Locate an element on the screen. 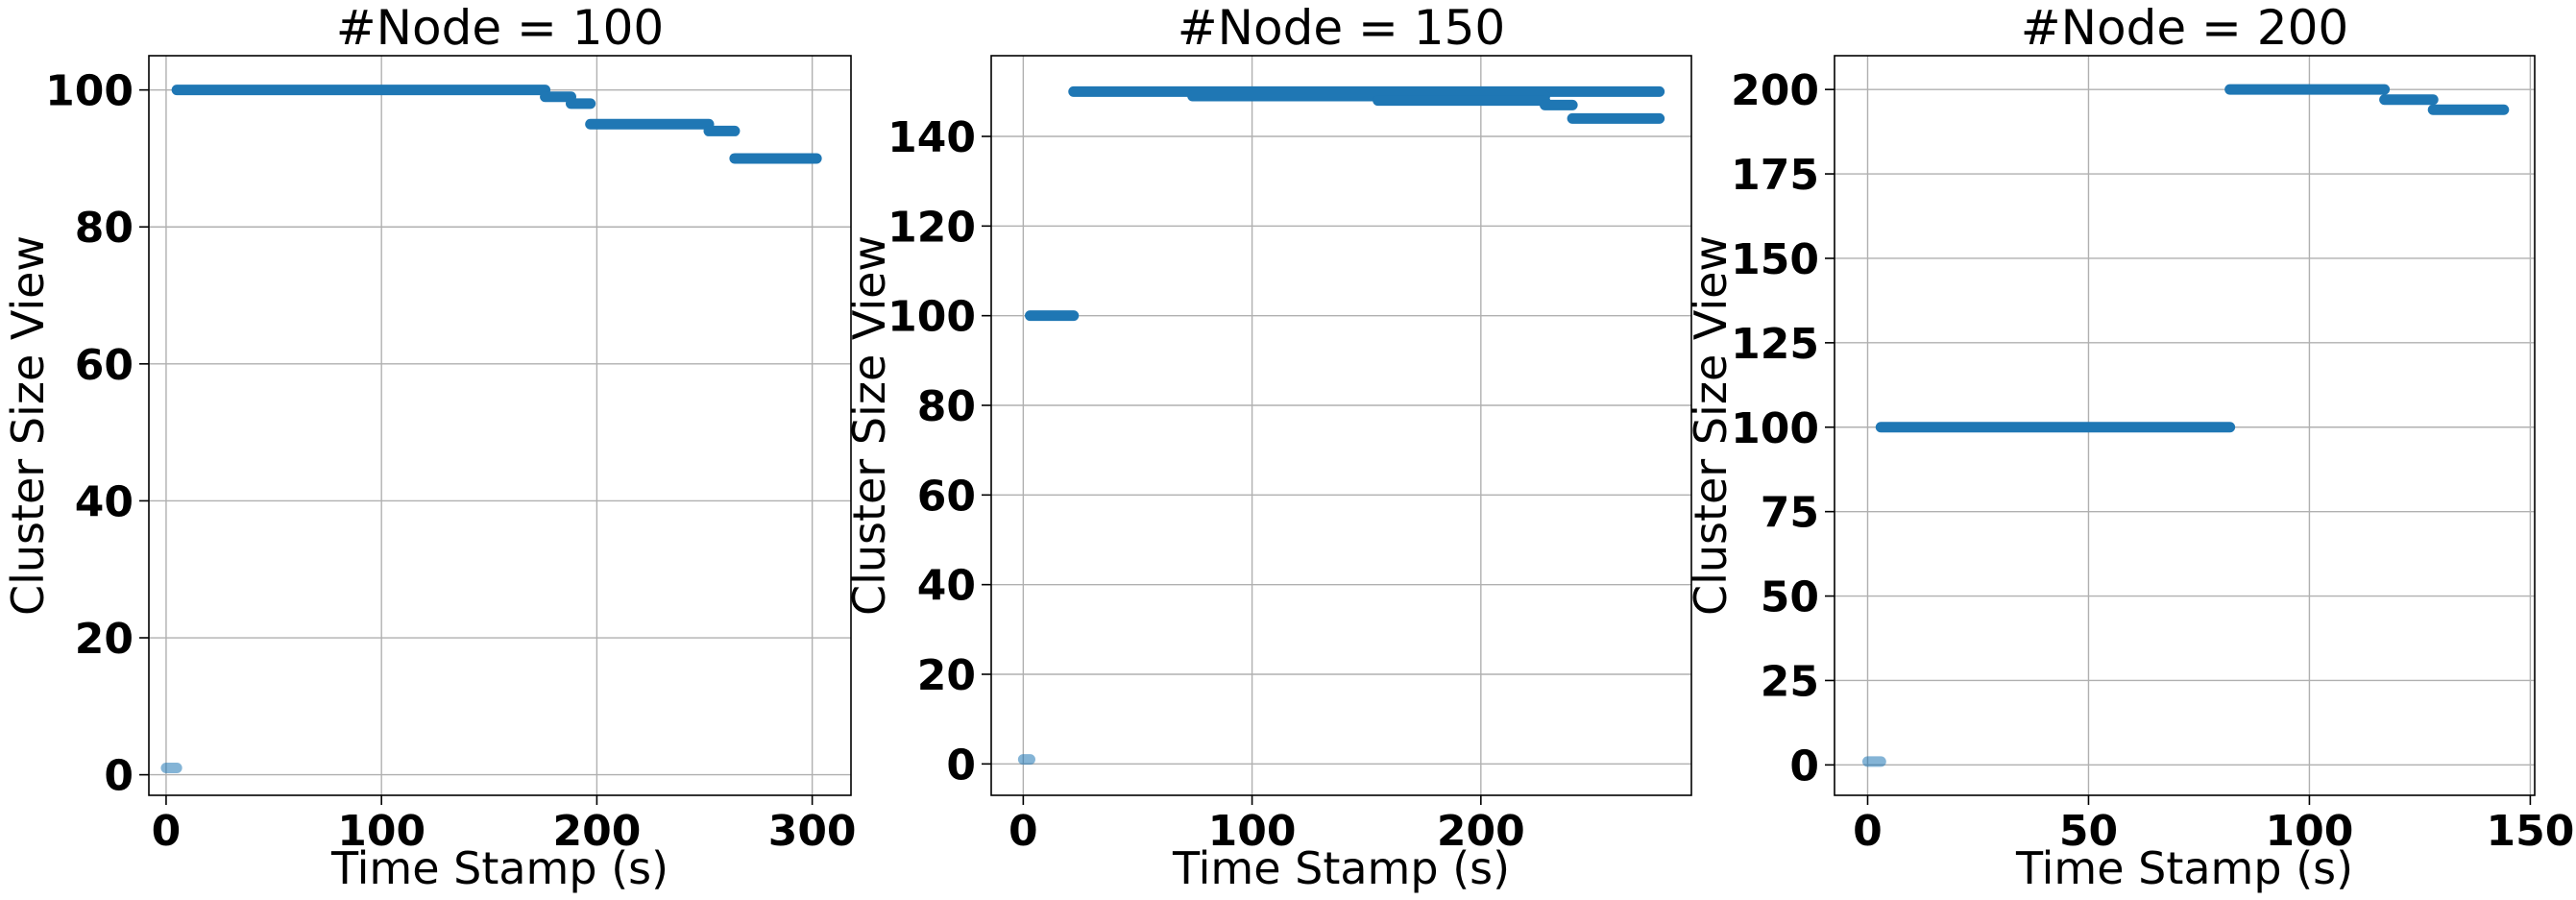 This screenshot has width=2576, height=900. tick-marks is located at coordinates (1232, 470).